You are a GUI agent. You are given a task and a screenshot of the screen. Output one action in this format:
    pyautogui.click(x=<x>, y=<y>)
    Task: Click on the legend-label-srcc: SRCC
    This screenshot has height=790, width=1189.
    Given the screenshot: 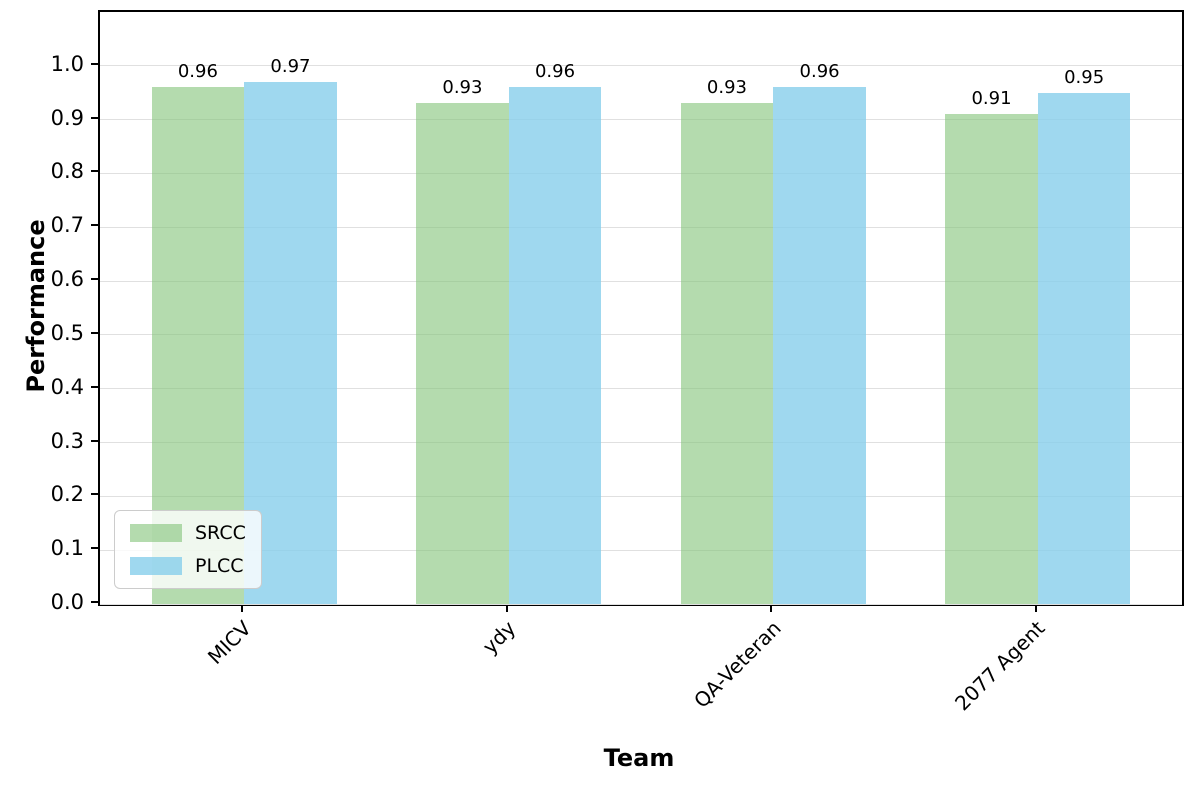 What is the action you would take?
    pyautogui.click(x=220, y=533)
    